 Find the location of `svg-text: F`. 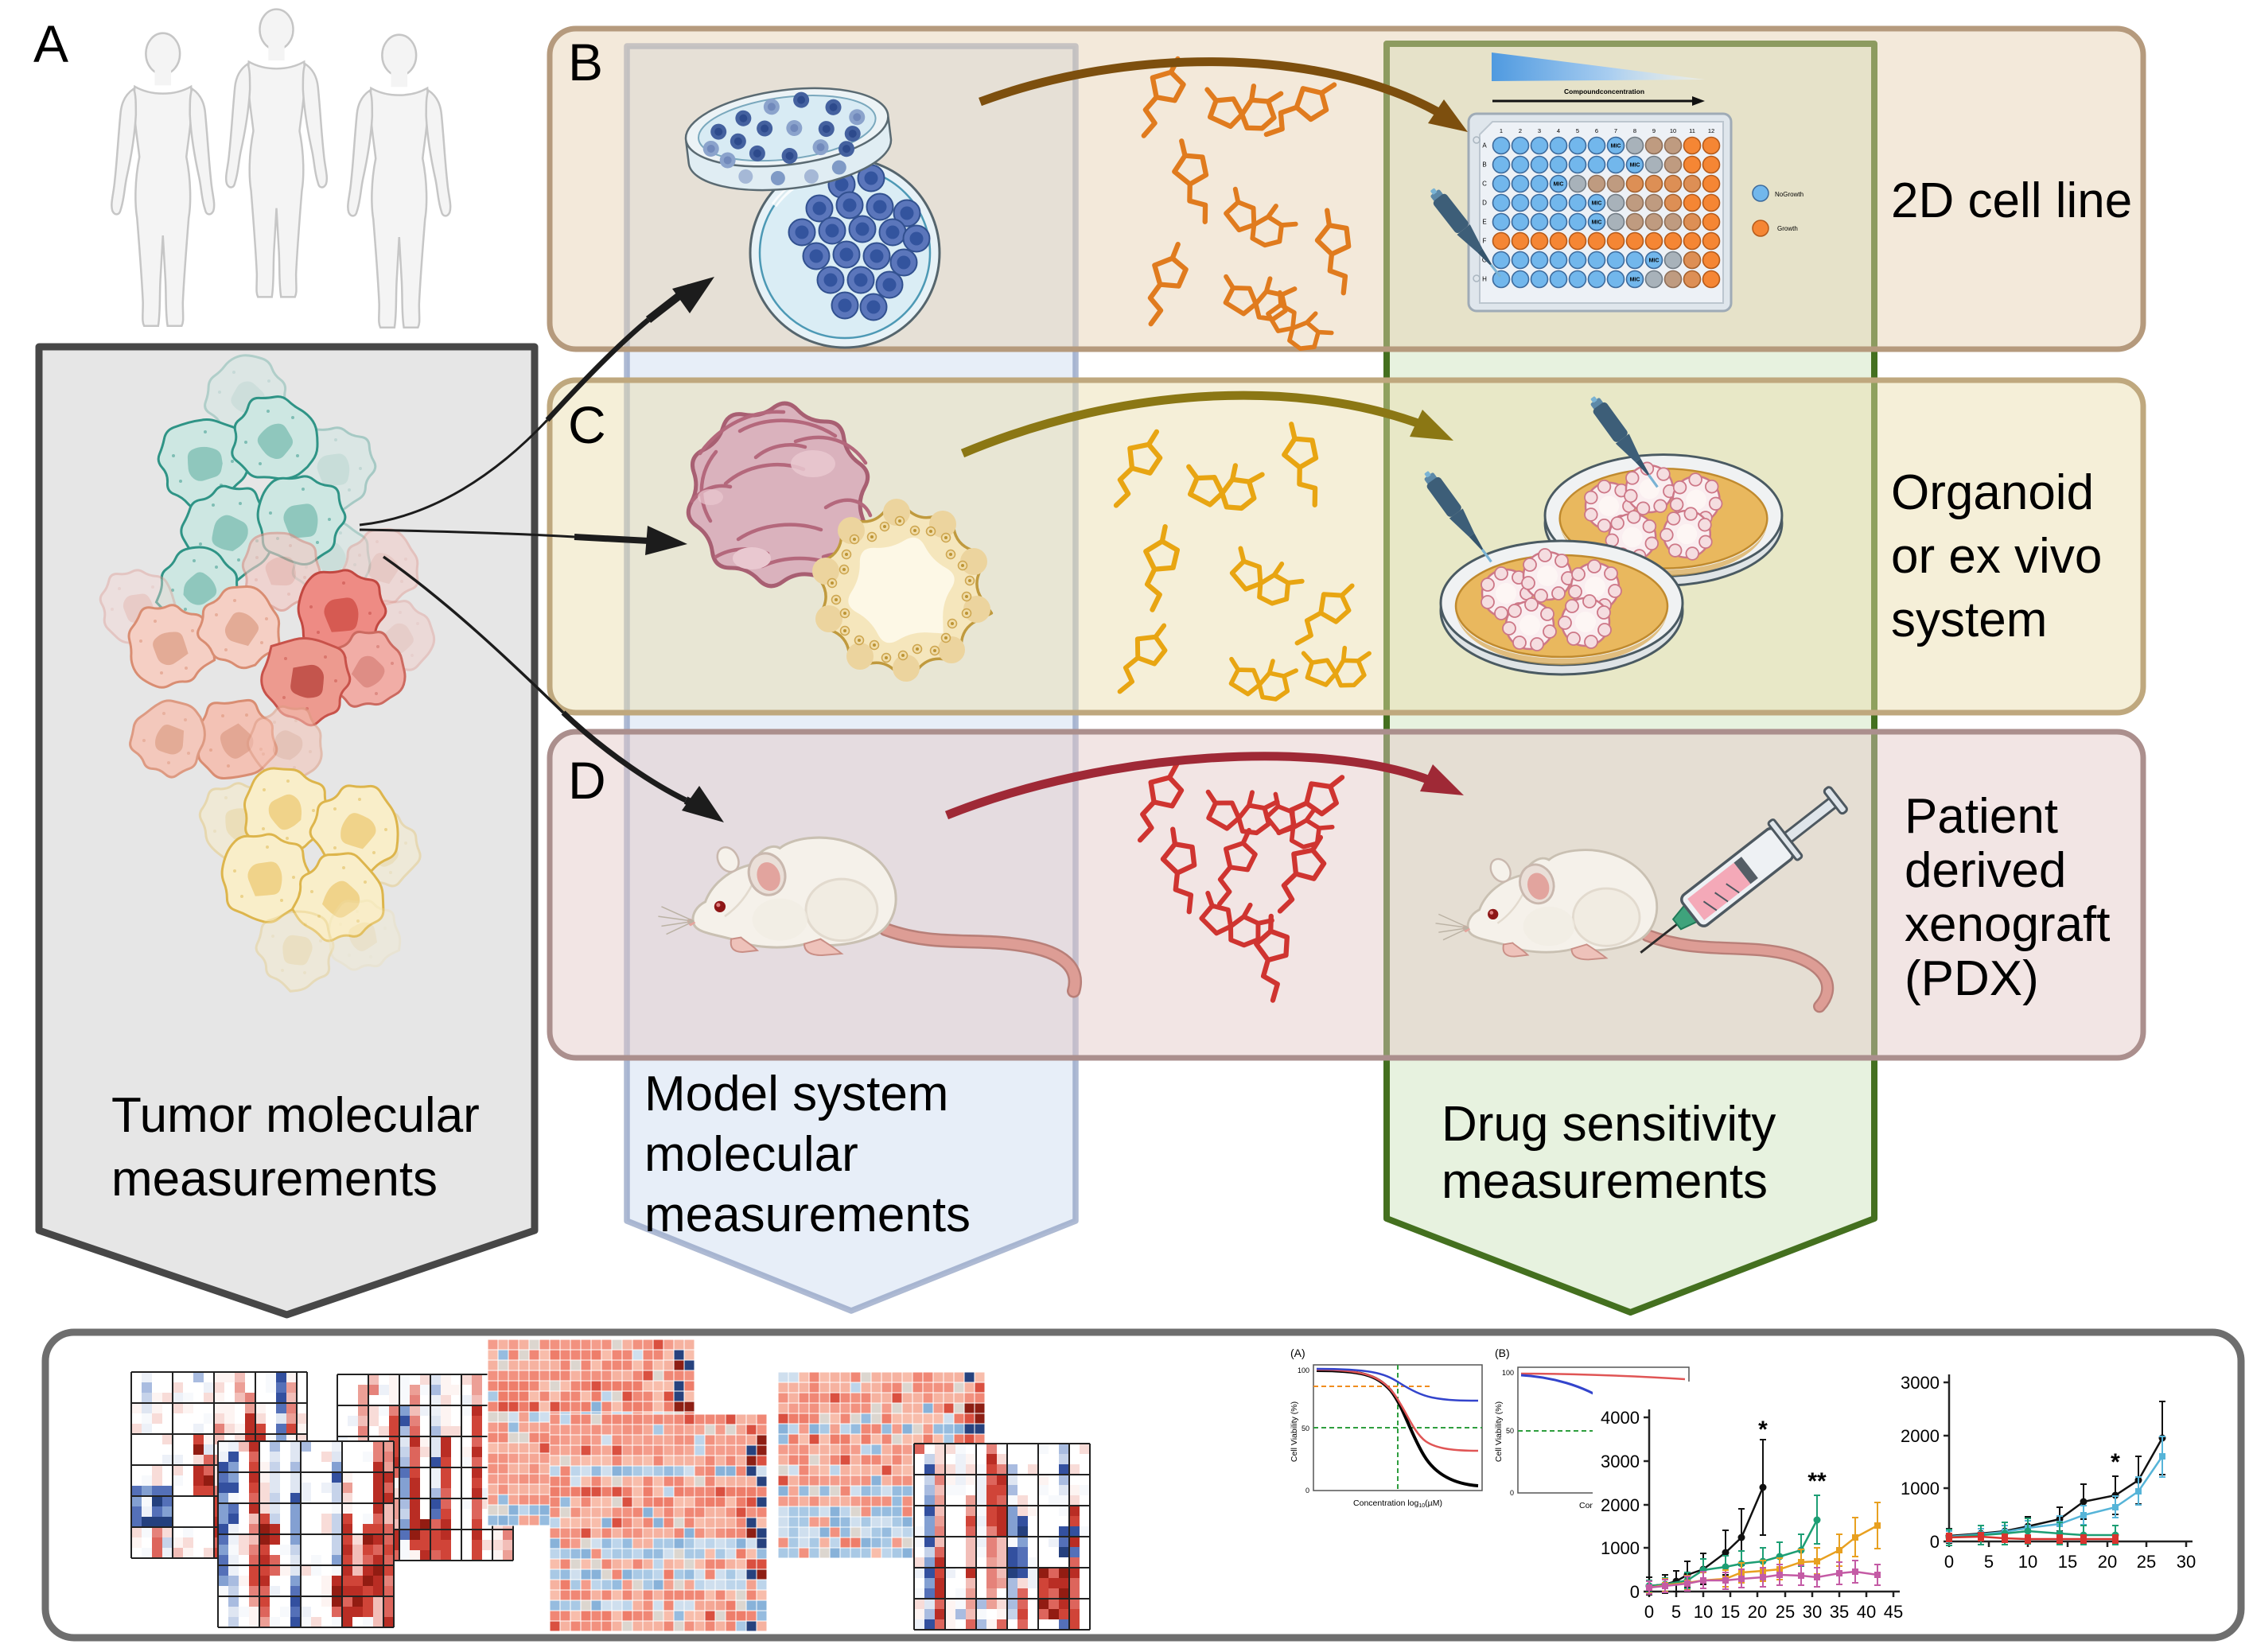

svg-text: F is located at coordinates (1485, 241).